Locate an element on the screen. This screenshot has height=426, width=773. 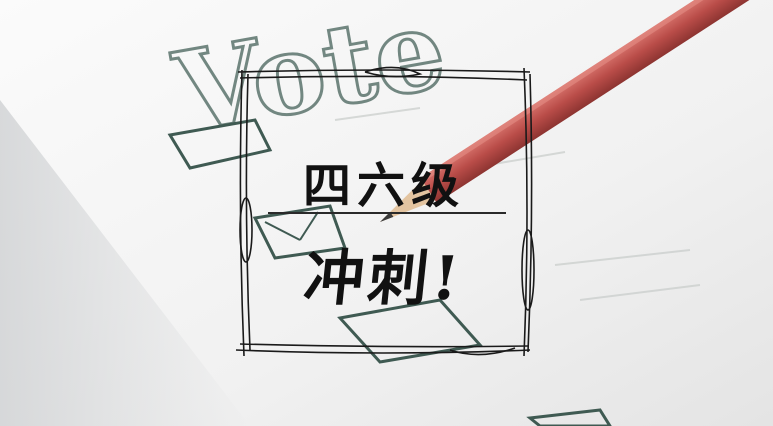
title-line-1: 四六级 is located at coordinates (383, 186).